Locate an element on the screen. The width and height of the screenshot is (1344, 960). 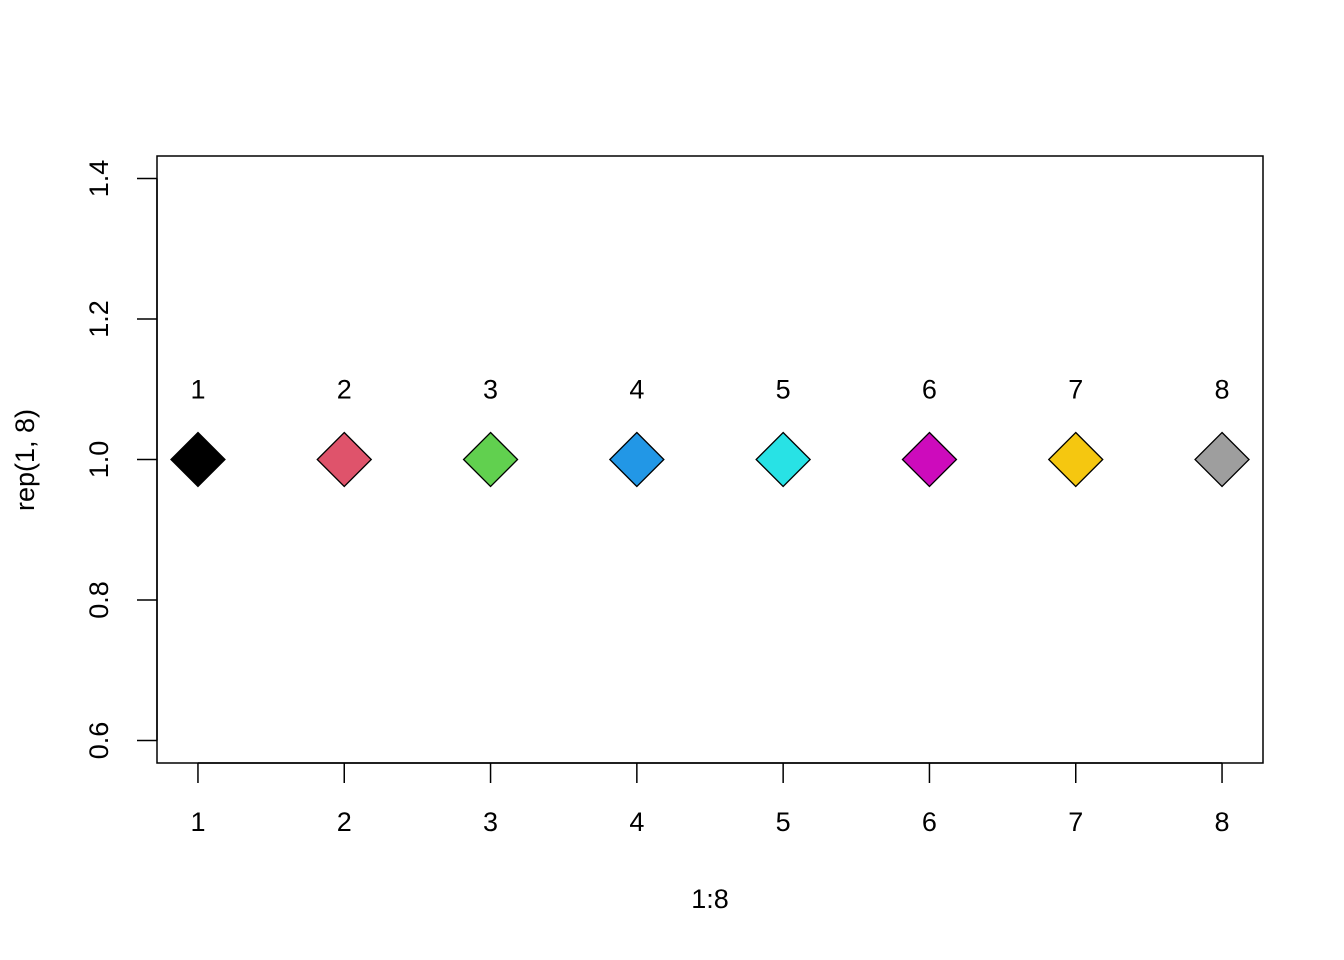
x-tick-label: 3 is located at coordinates (490, 822).